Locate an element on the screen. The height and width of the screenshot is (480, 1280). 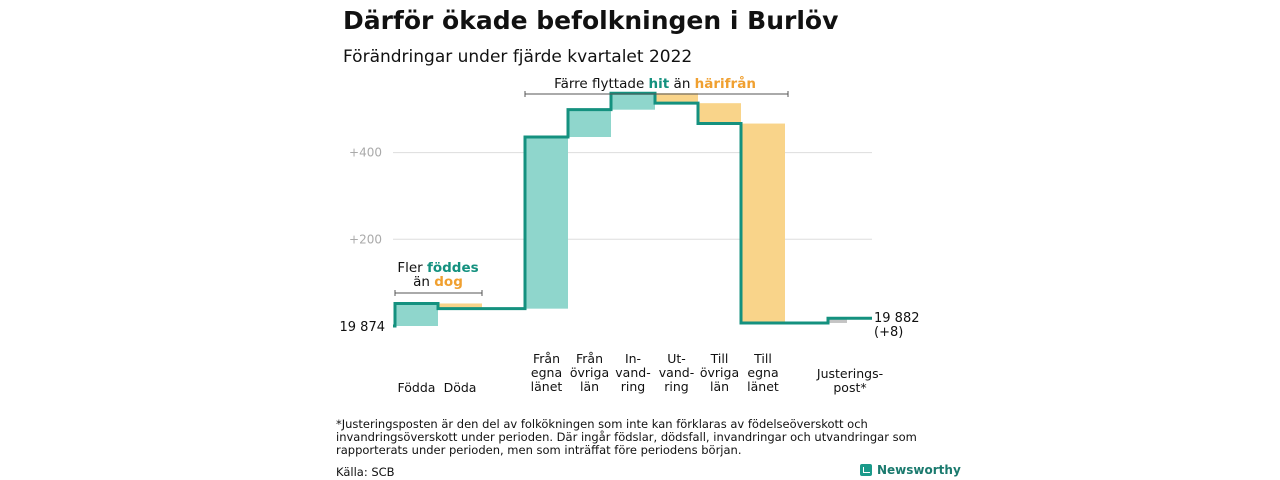
chart-subtitle: Förändringar under fjärde kvartalet 2022 is located at coordinates (518, 57).